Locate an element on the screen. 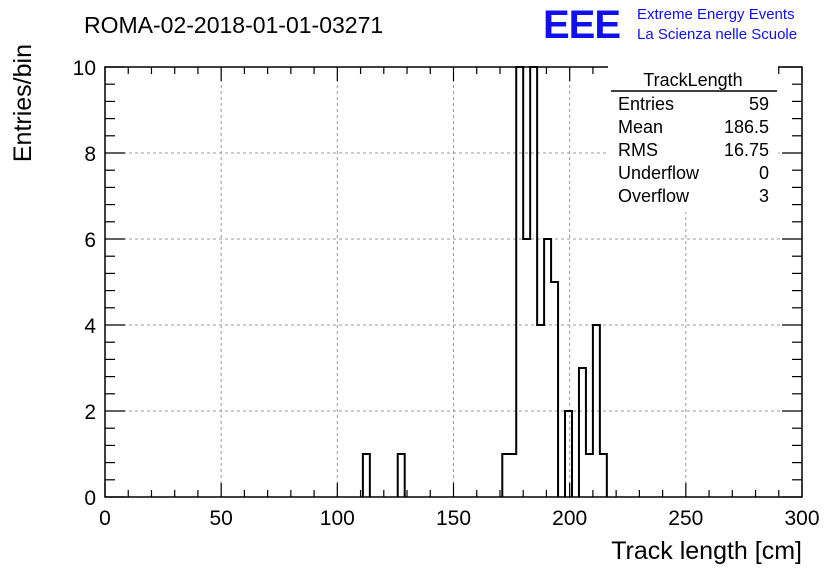 The height and width of the screenshot is (572, 836). y-tick-label: 10 is located at coordinates (84, 68).